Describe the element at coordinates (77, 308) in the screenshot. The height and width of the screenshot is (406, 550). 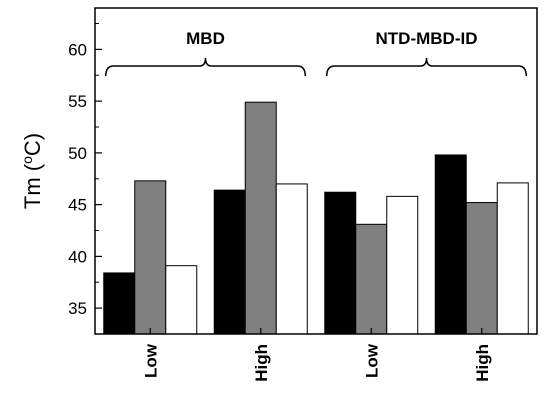
I see `y-tick-label-35: 35` at that location.